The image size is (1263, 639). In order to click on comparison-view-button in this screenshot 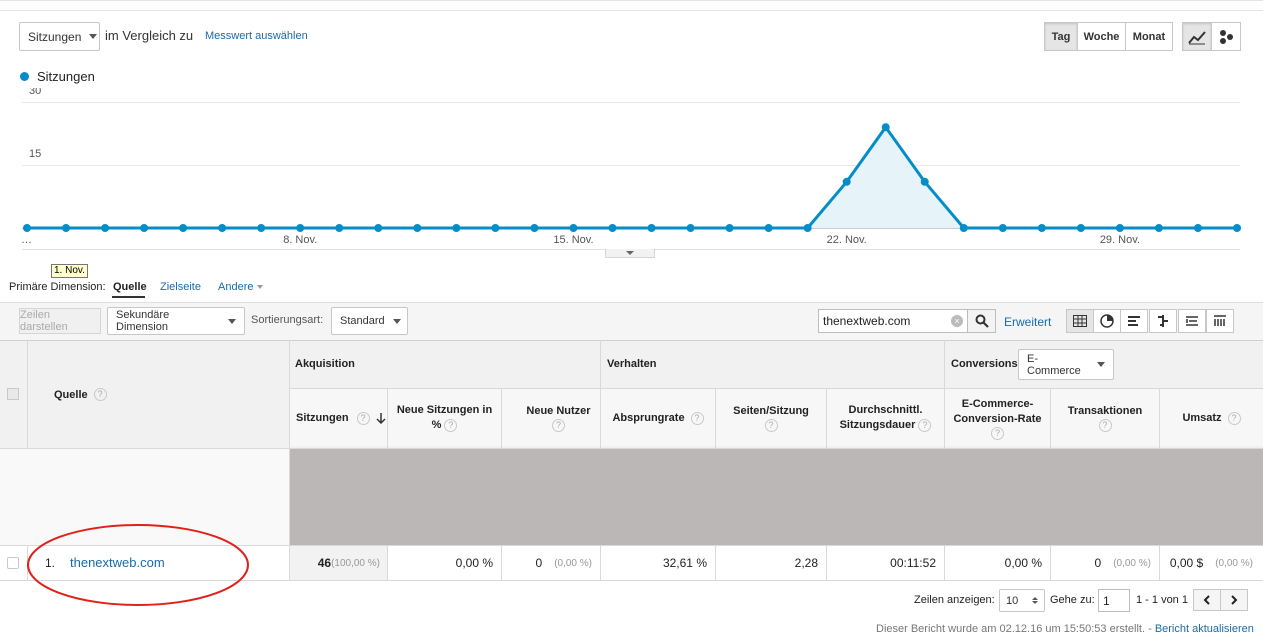, I will do `click(1163, 321)`.